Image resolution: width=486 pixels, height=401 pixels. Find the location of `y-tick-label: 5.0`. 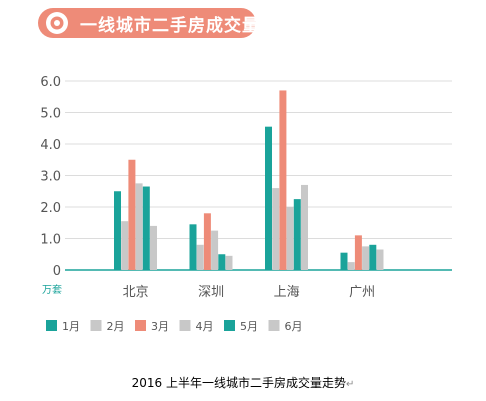

y-tick-label: 5.0 is located at coordinates (50, 114).